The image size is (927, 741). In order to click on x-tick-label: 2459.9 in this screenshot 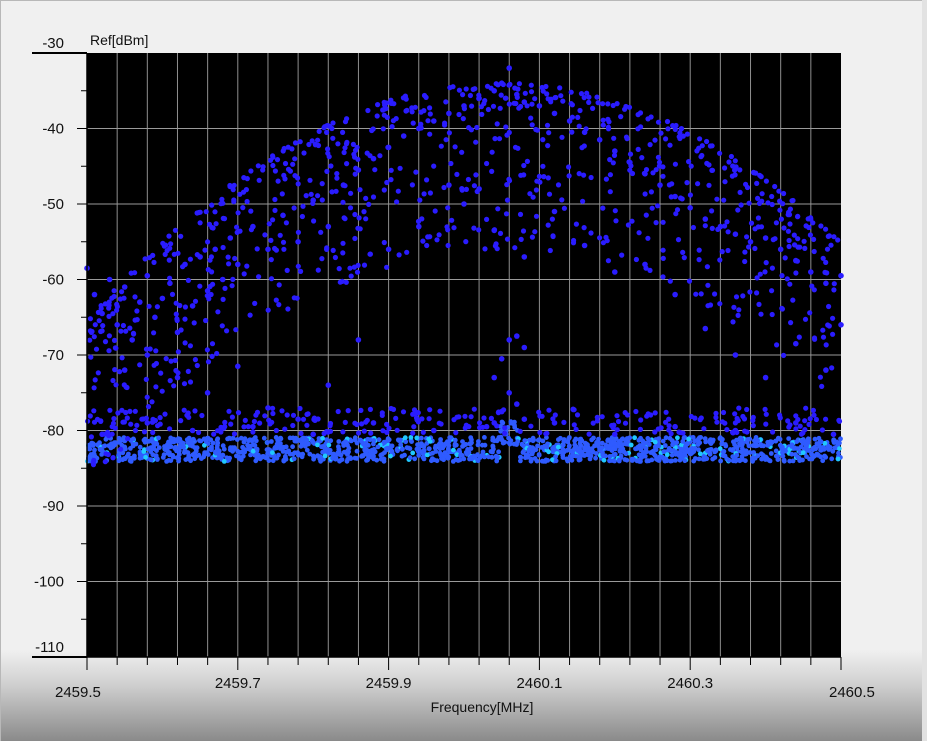, I will do `click(389, 683)`.